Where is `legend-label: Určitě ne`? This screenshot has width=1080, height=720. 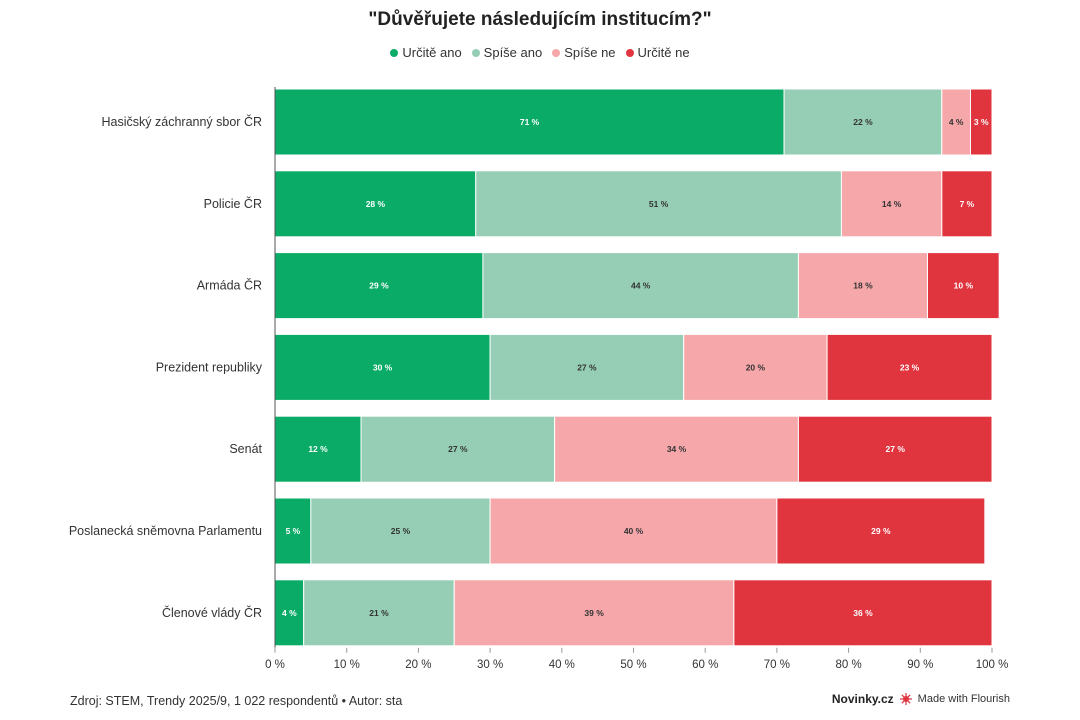 legend-label: Určitě ne is located at coordinates (663, 52).